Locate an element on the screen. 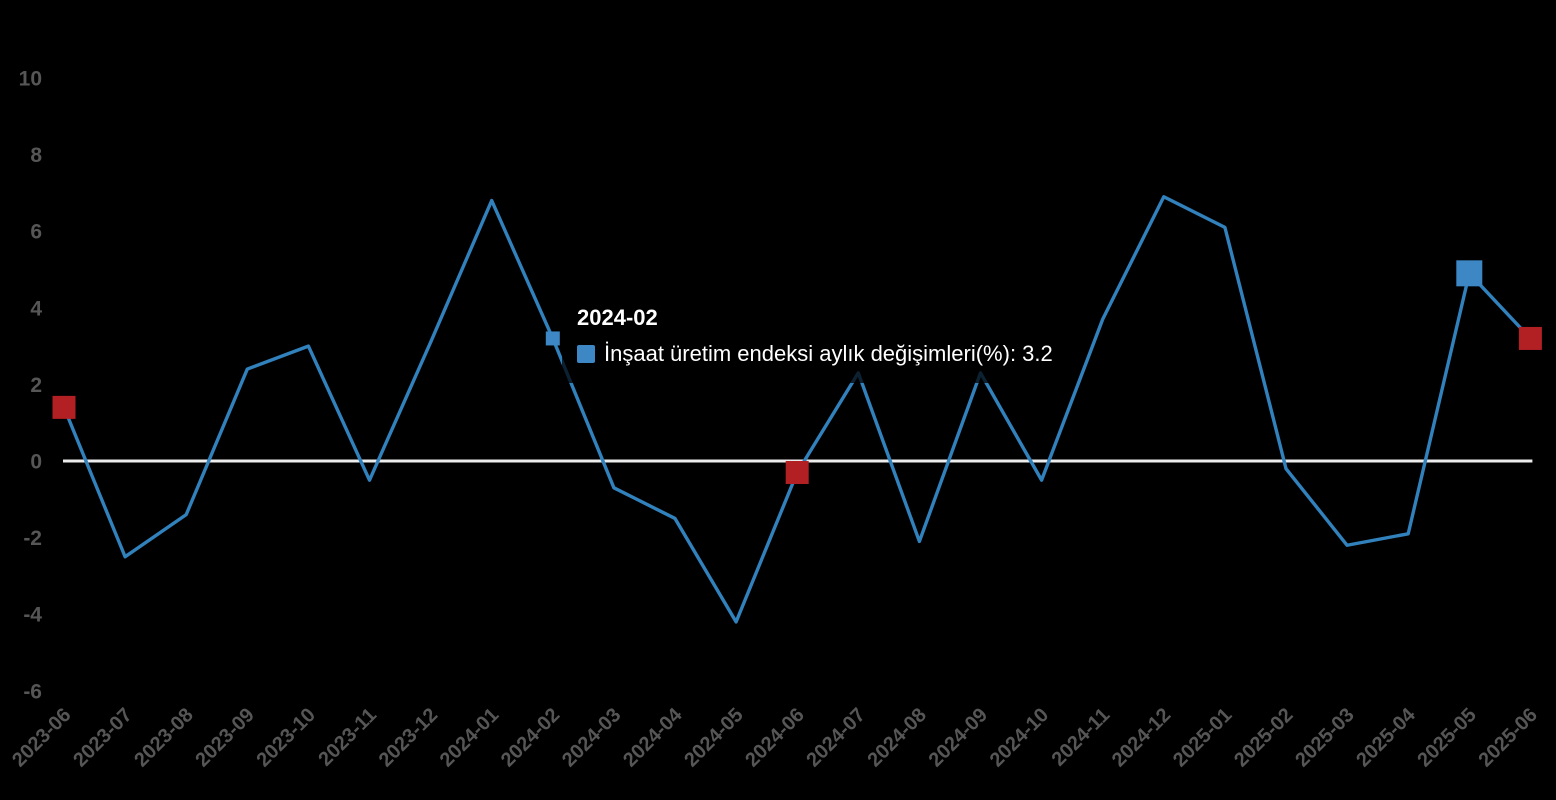  x-axis-tick-label: 2024-06 is located at coordinates (774, 737).